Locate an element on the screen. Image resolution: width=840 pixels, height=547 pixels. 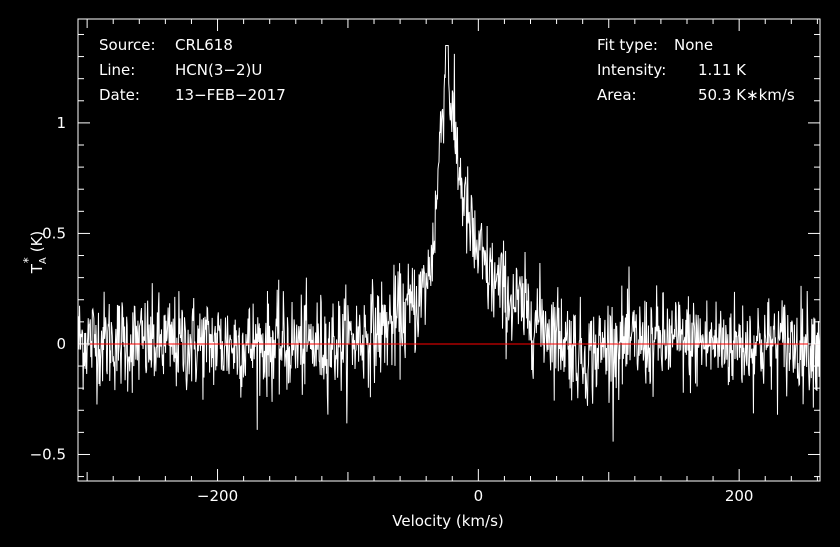
fit-type-value: None is located at coordinates (693, 45).